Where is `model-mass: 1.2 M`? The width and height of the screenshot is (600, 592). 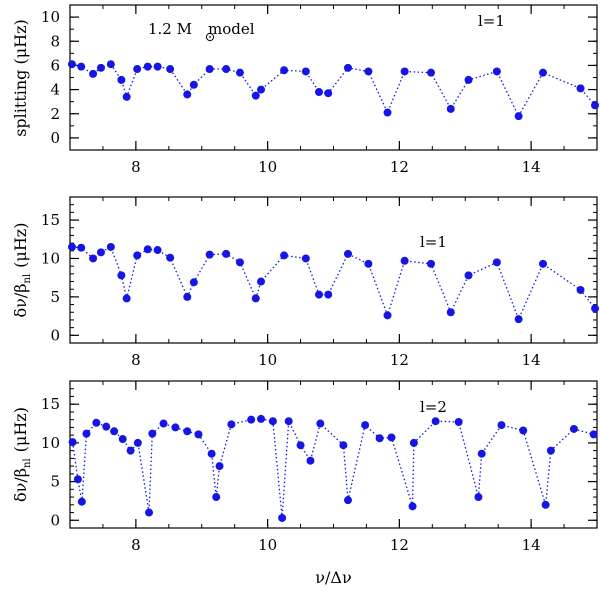 model-mass: 1.2 M is located at coordinates (170, 29).